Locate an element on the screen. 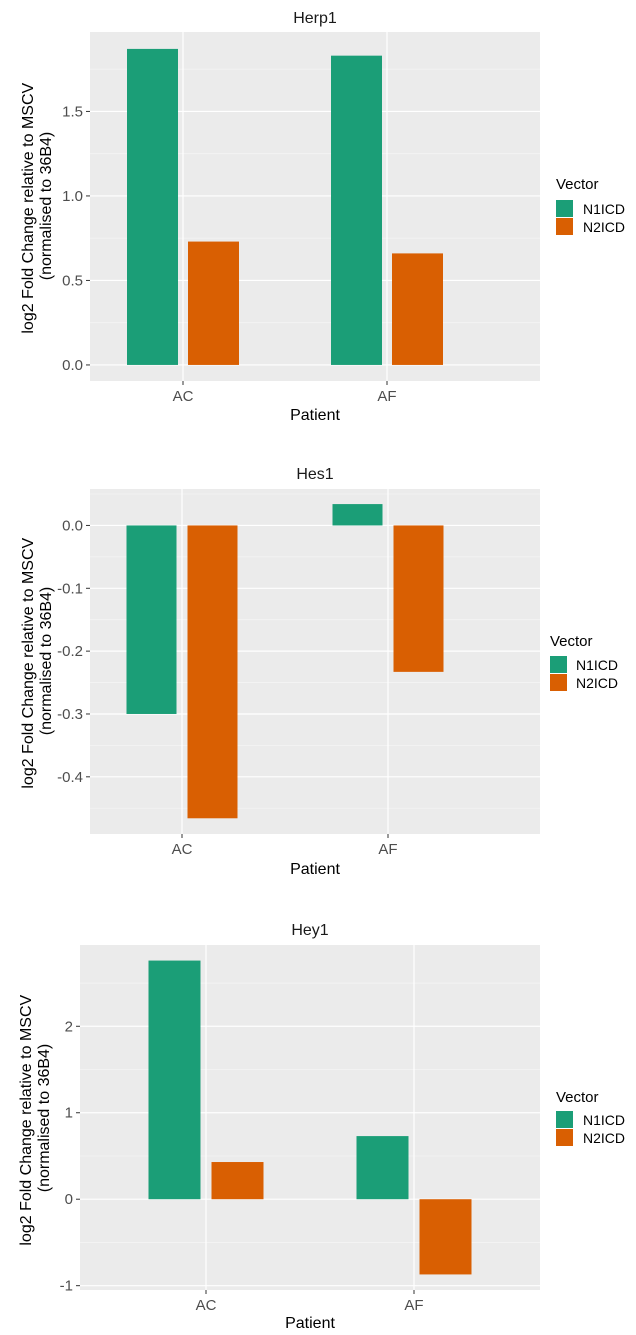 The image size is (636, 1335). y-tick-label: 1 is located at coordinates (69, 1113).